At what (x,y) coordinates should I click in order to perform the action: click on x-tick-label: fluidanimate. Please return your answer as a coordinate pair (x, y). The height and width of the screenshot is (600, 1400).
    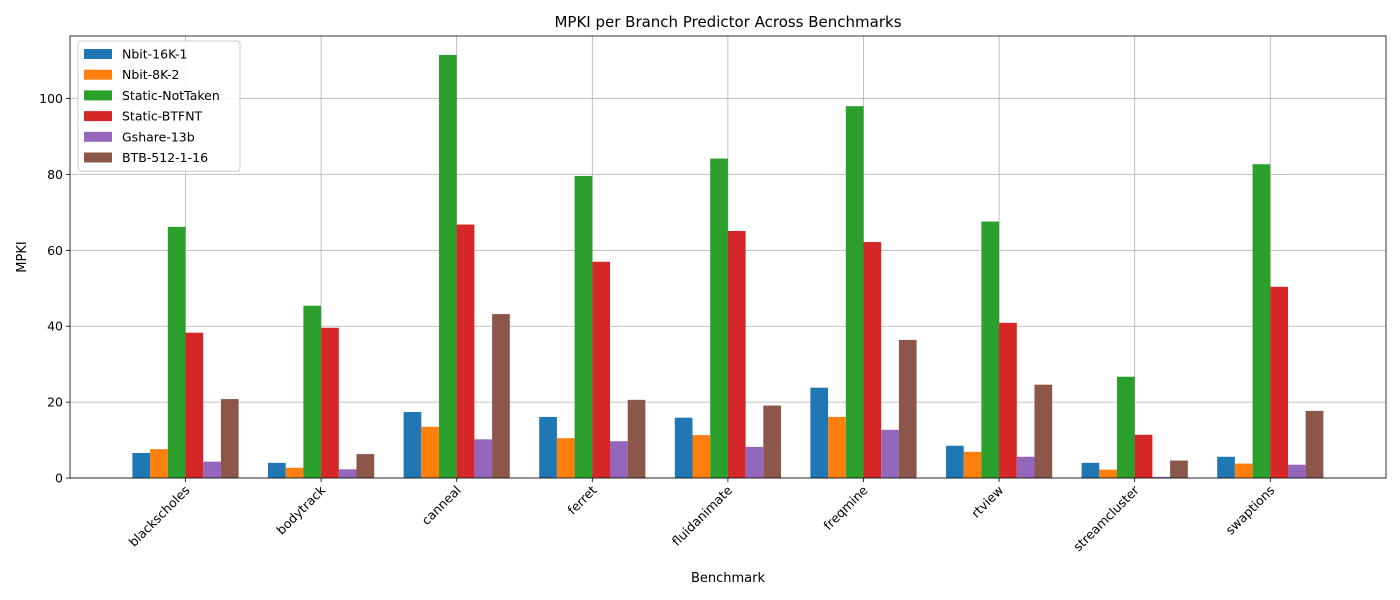
    Looking at the image, I should click on (702, 515).